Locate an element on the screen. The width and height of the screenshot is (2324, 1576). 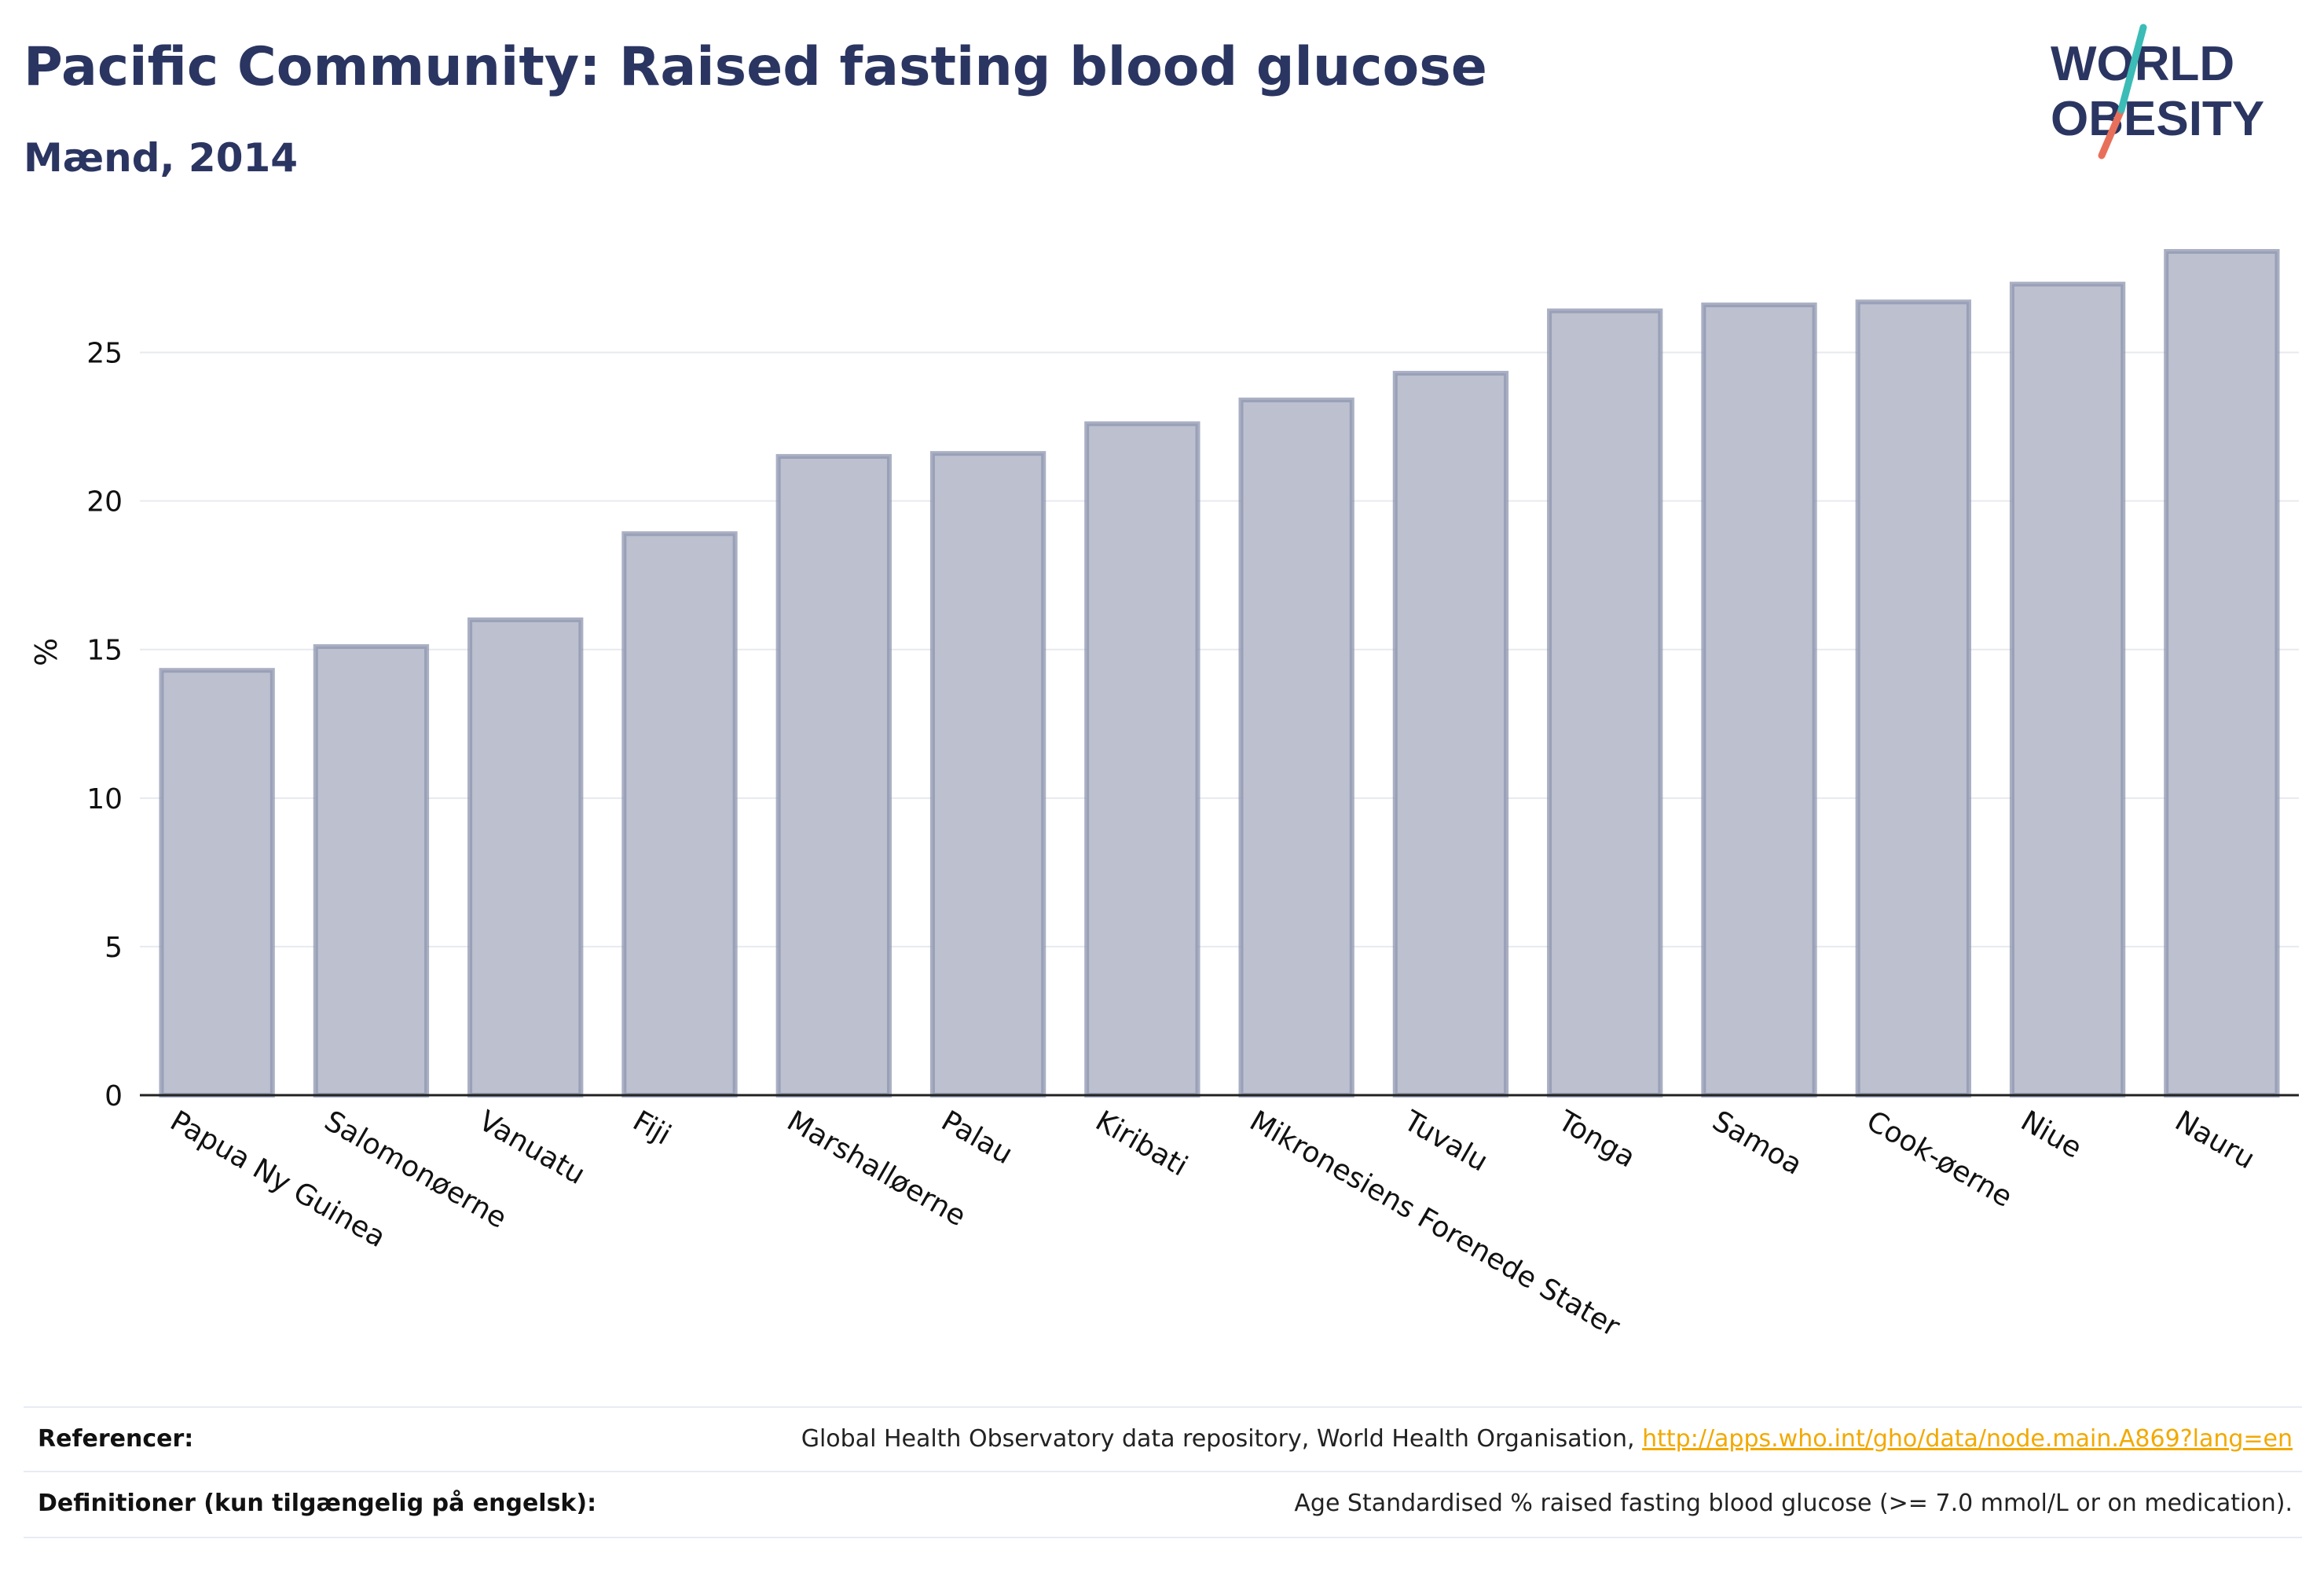
x-tick-label: Fiji is located at coordinates (652, 1128).